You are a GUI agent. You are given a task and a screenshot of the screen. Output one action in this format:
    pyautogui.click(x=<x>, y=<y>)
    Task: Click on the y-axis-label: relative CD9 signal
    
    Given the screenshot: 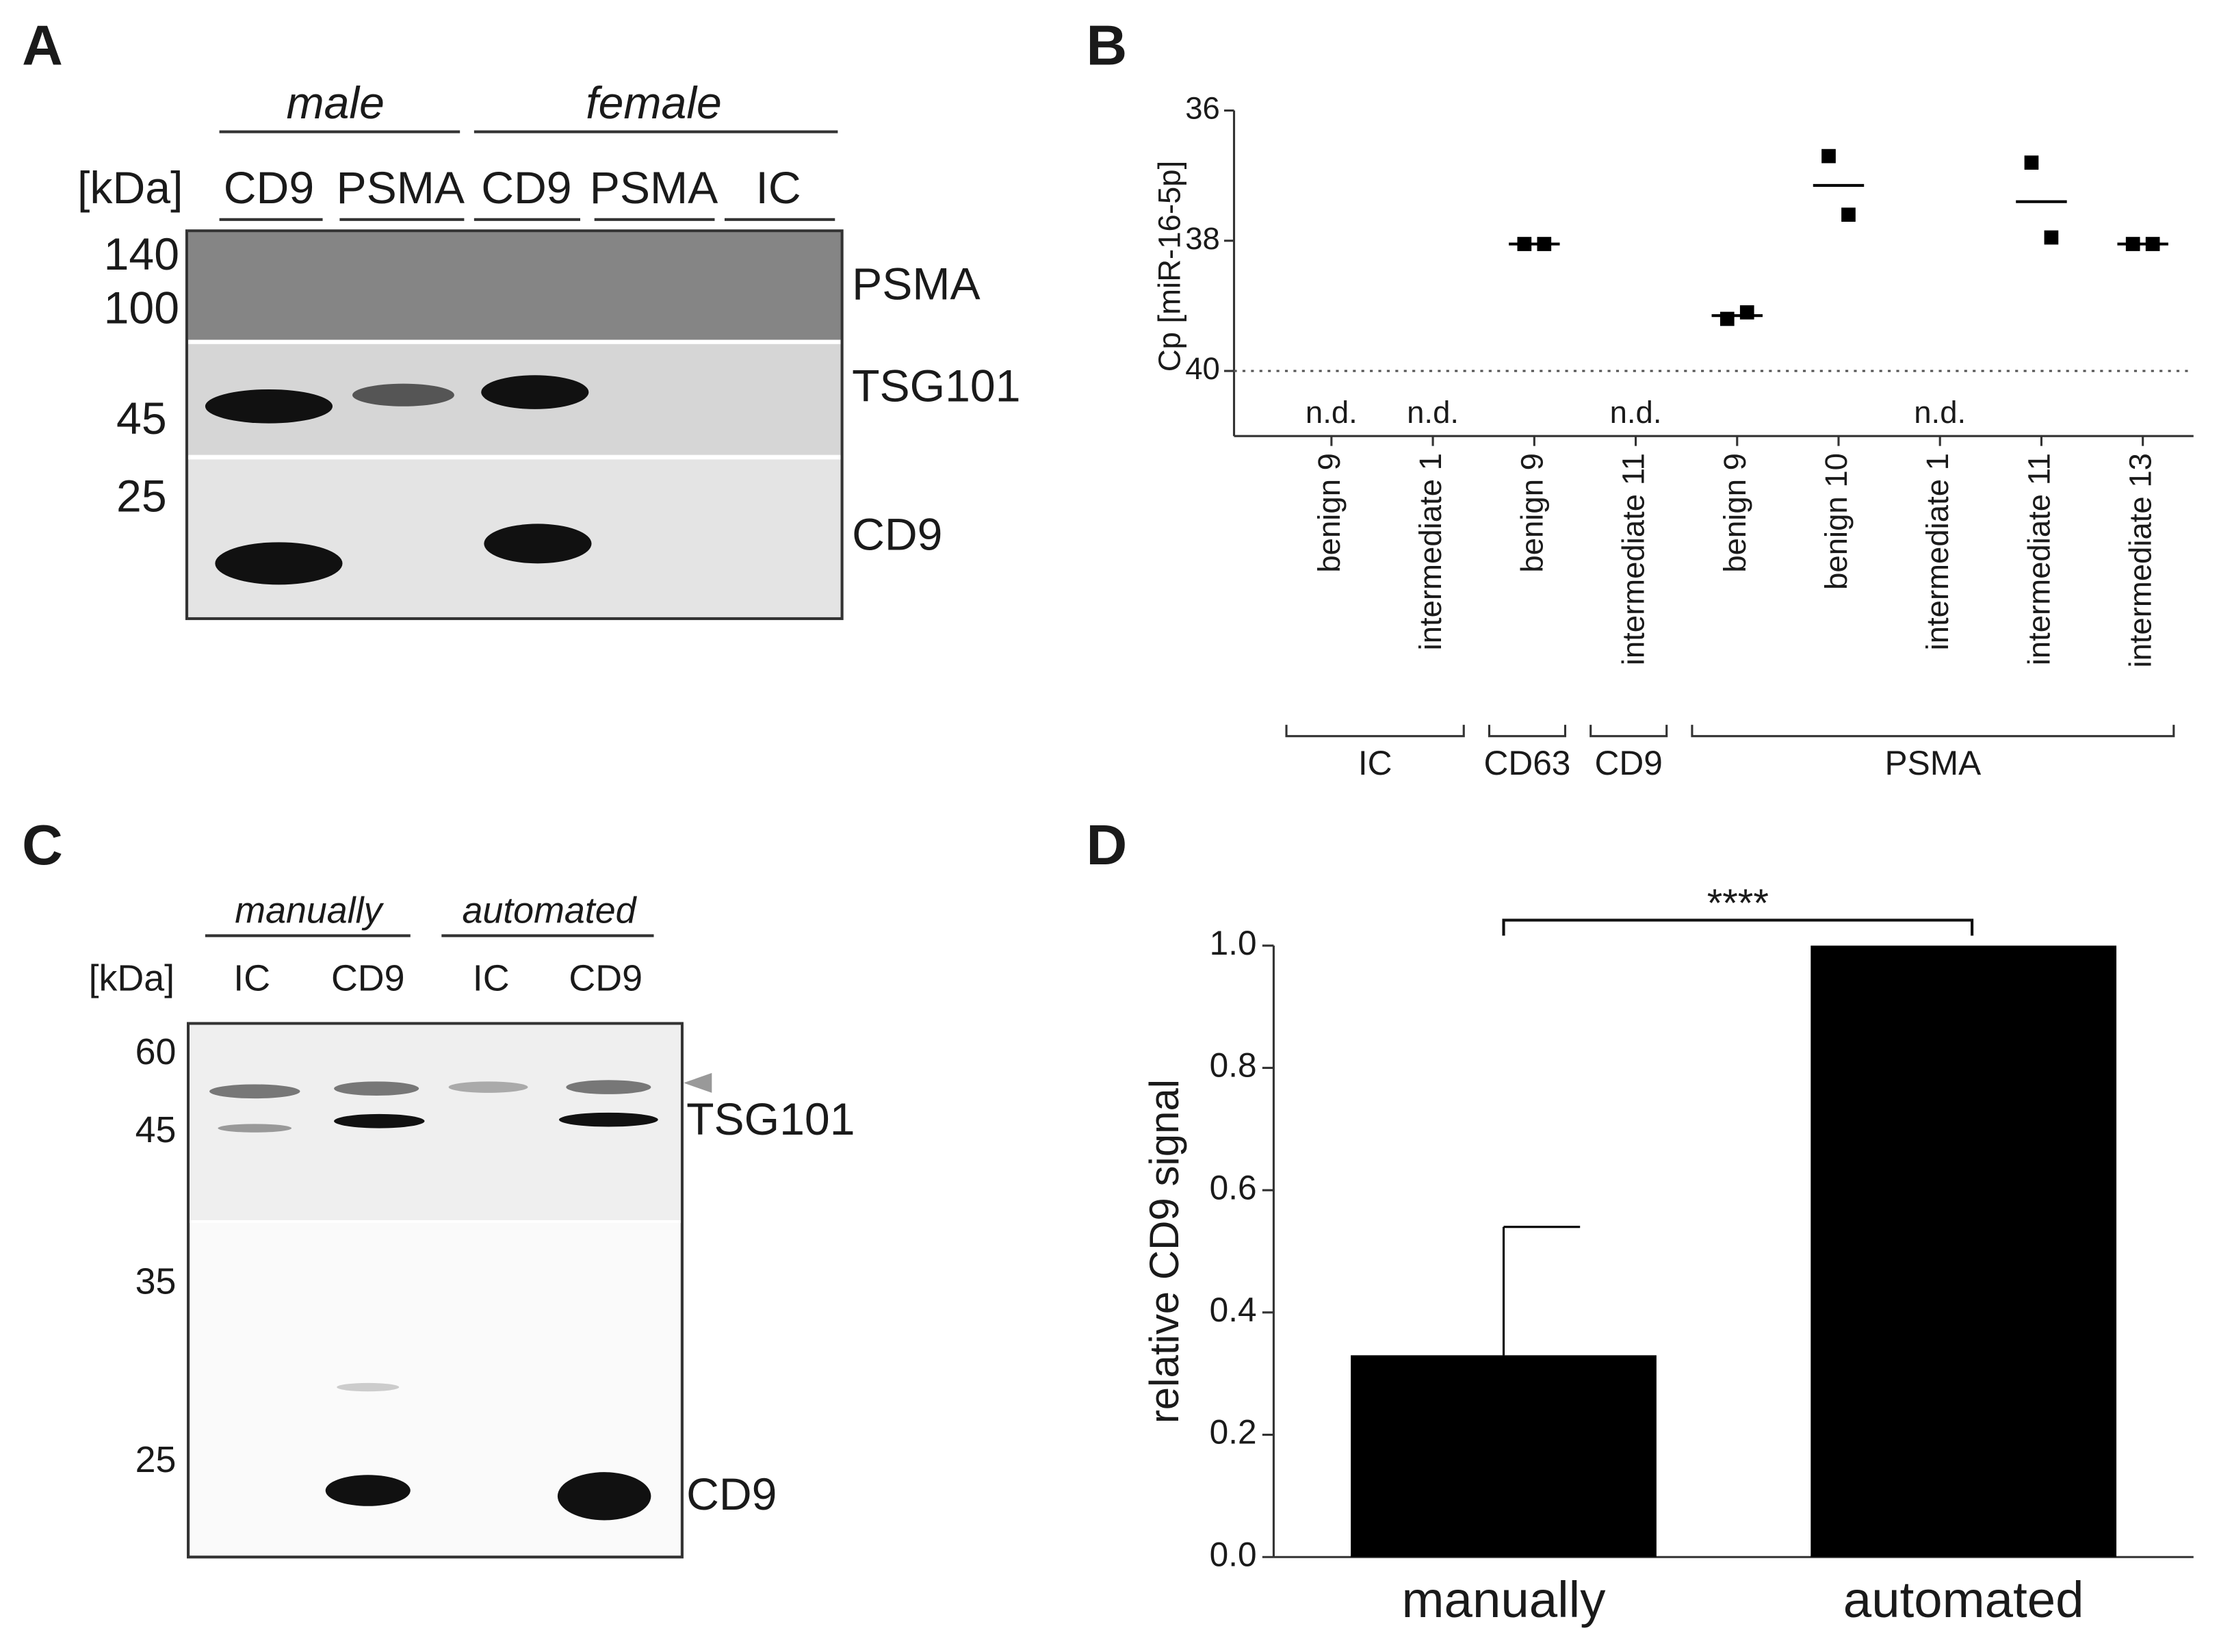 What is the action you would take?
    pyautogui.click(x=1164, y=1251)
    